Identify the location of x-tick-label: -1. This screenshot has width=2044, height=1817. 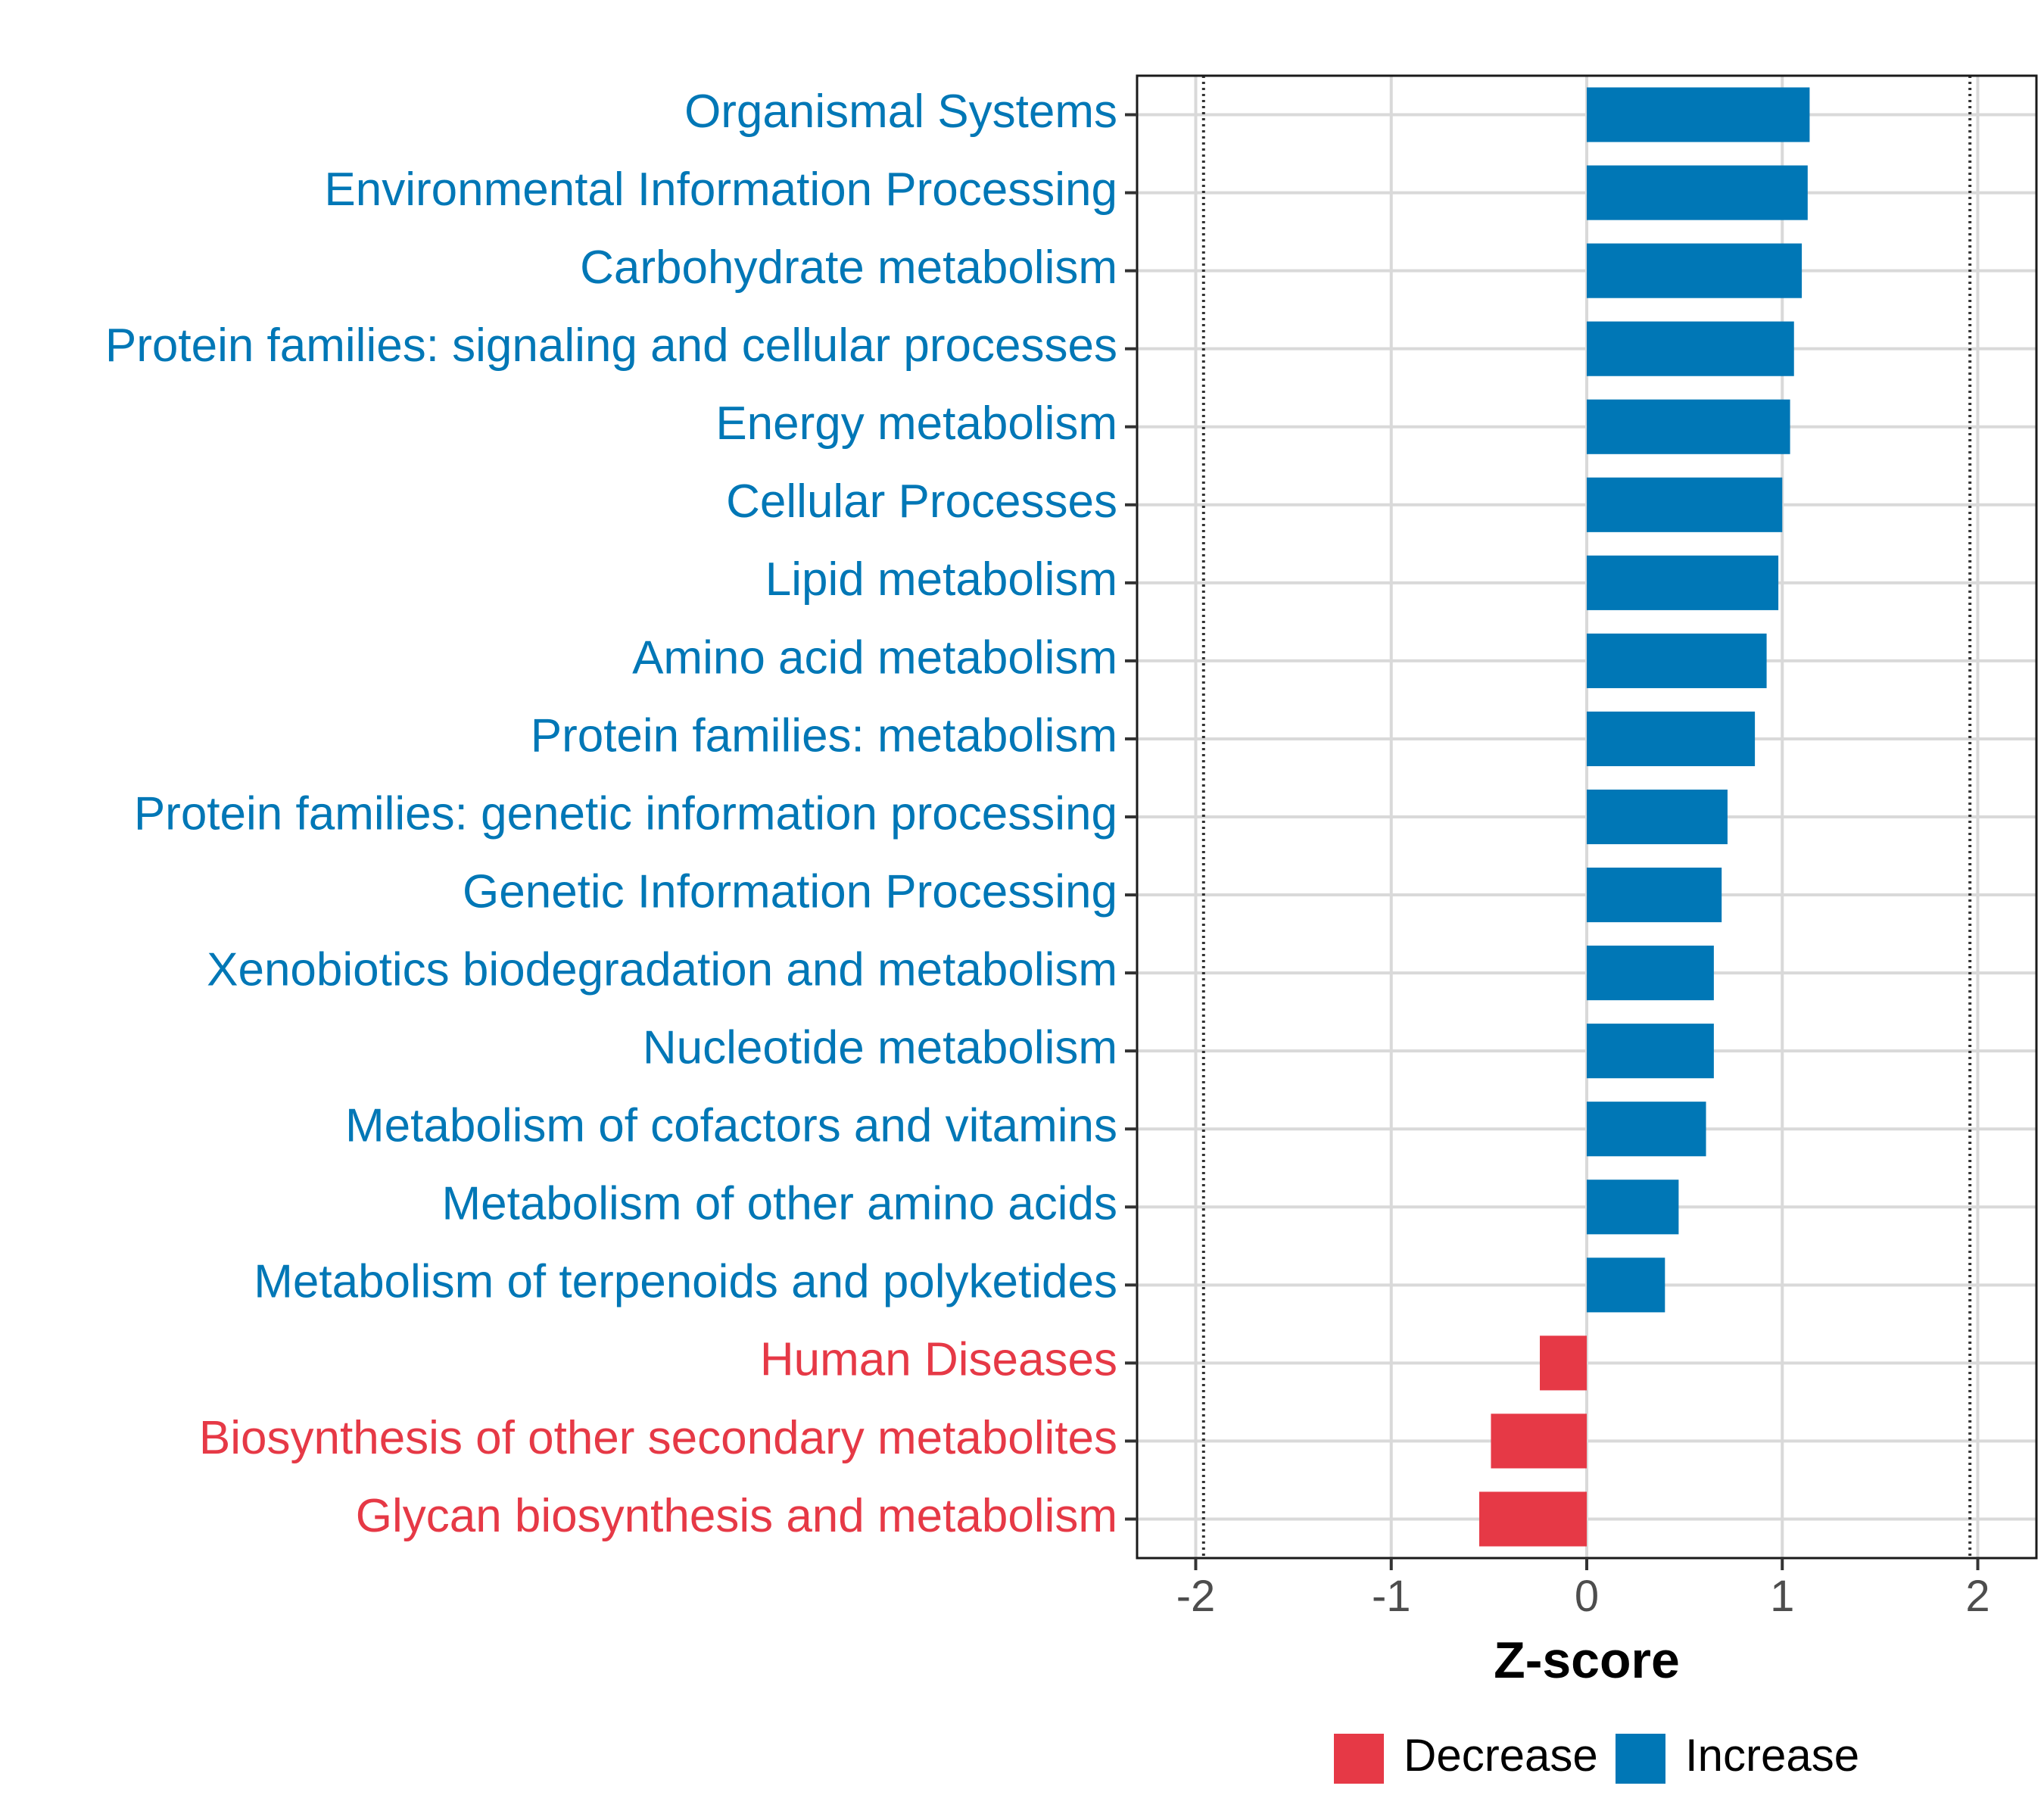
(1391, 1596).